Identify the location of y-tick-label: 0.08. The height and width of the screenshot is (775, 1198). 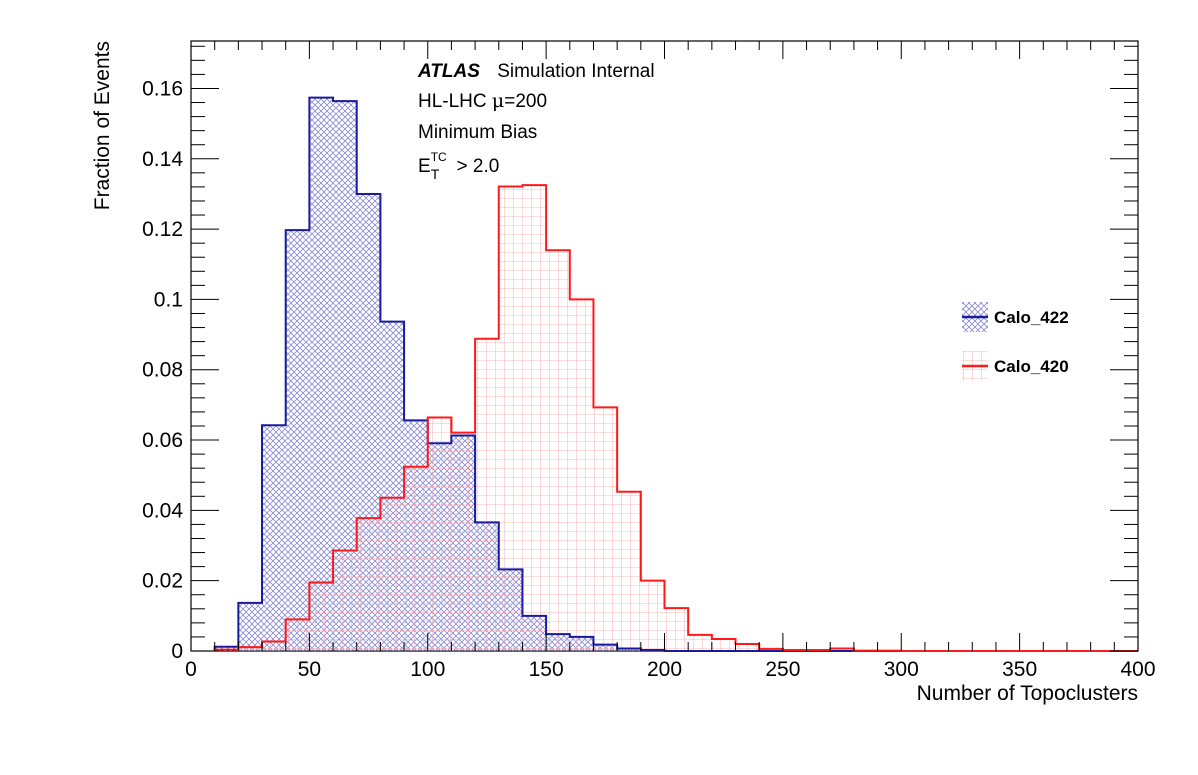
(162, 370).